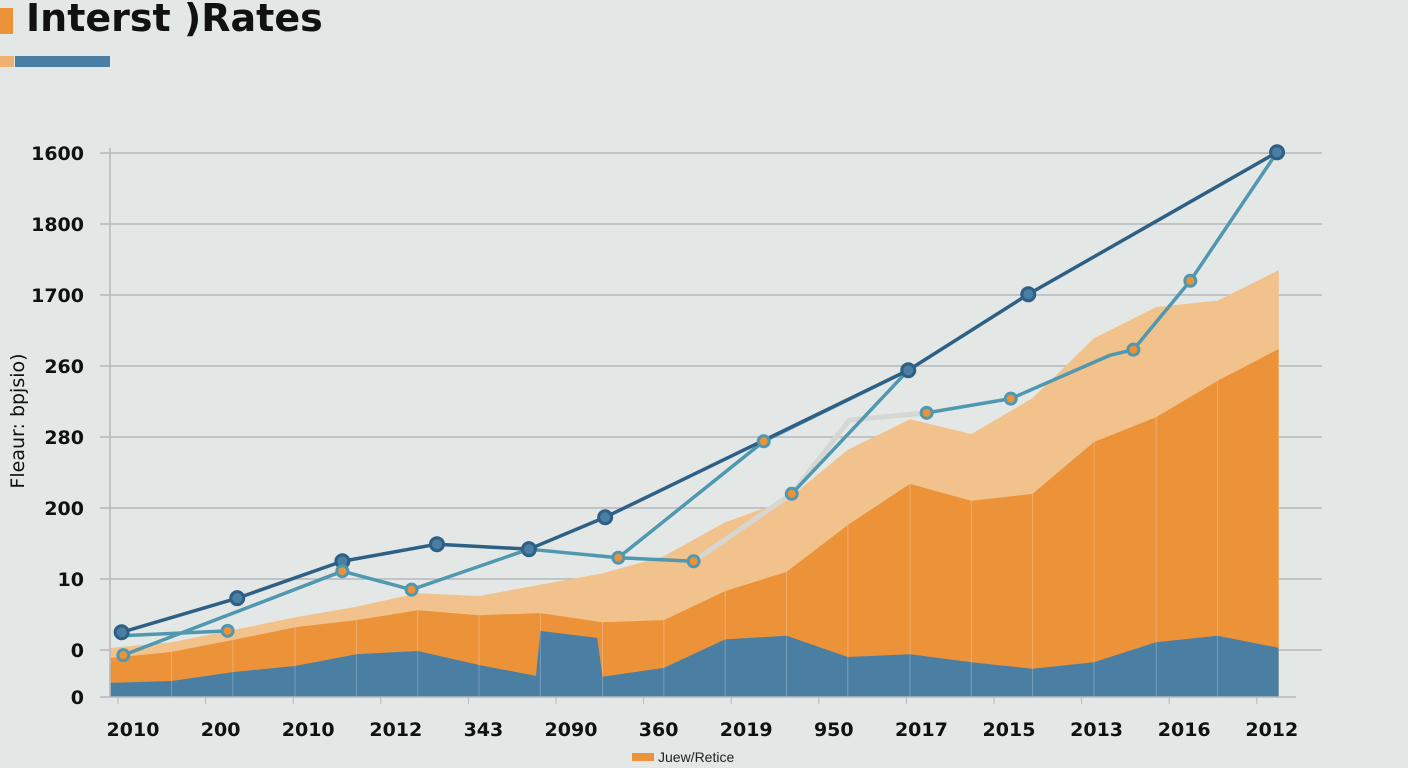 The image size is (1408, 768). Describe the element at coordinates (921, 730) in the screenshot. I see `x-tick-label: 2017` at that location.